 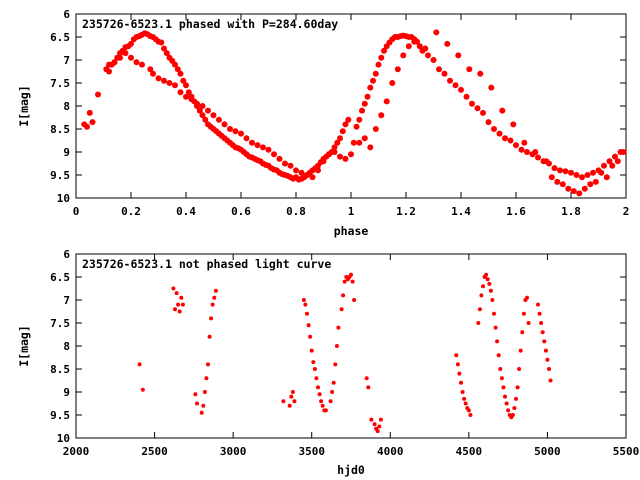 I want to click on x-tick-label: 4500, so click(x=469, y=451).